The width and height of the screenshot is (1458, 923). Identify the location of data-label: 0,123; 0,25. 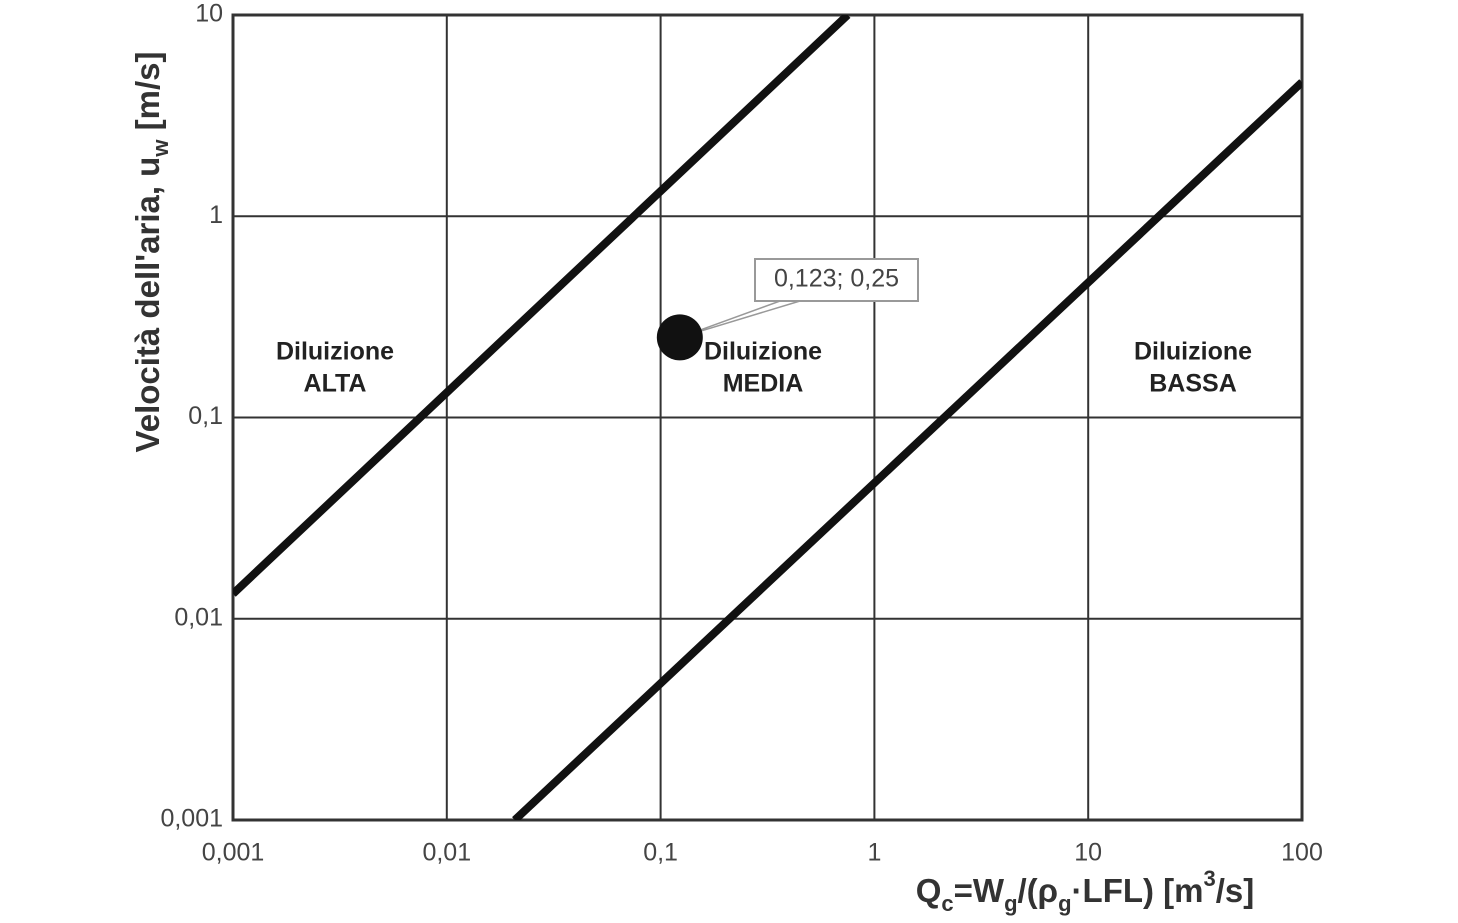
(836, 279).